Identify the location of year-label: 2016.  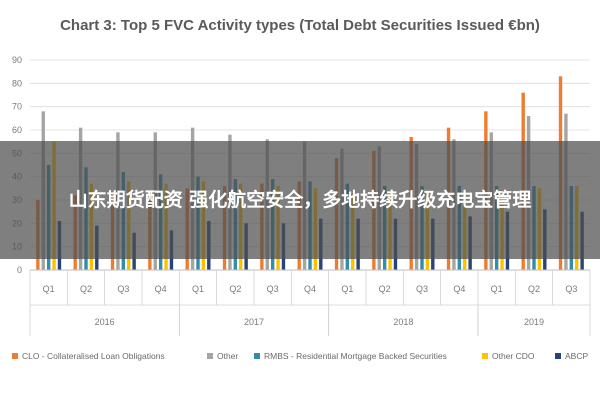
(105, 322).